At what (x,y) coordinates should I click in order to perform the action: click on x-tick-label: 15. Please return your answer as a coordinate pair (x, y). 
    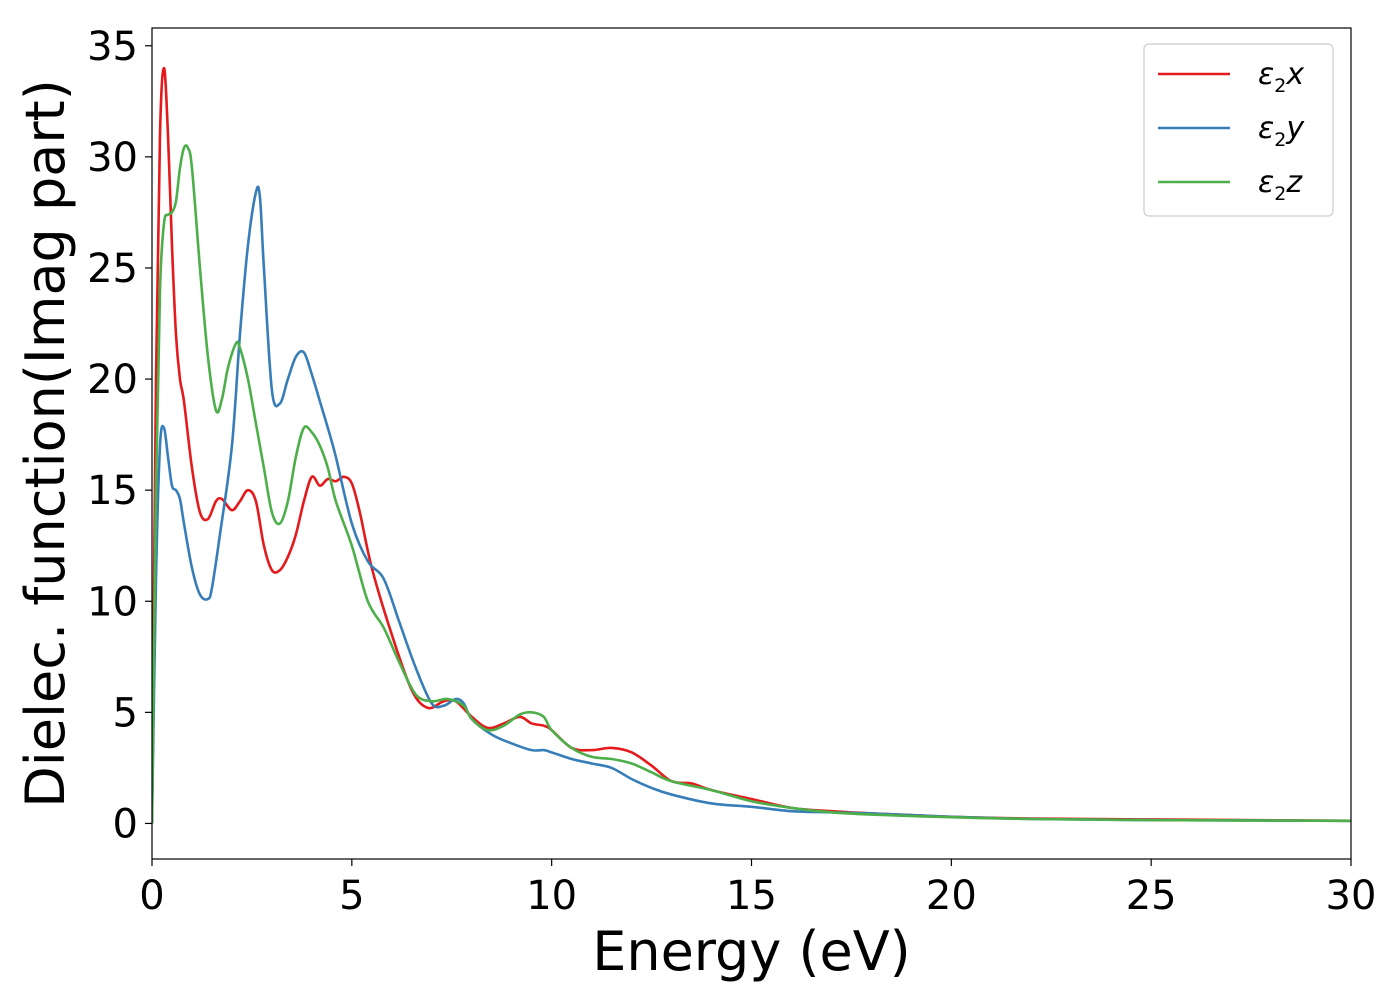
    Looking at the image, I should click on (751, 896).